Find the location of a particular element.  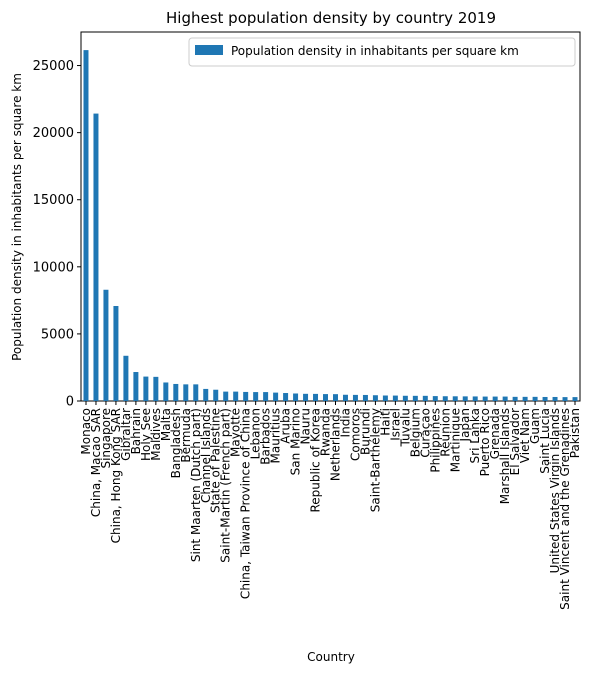

y-tick-label: 15000 is located at coordinates (53, 200).